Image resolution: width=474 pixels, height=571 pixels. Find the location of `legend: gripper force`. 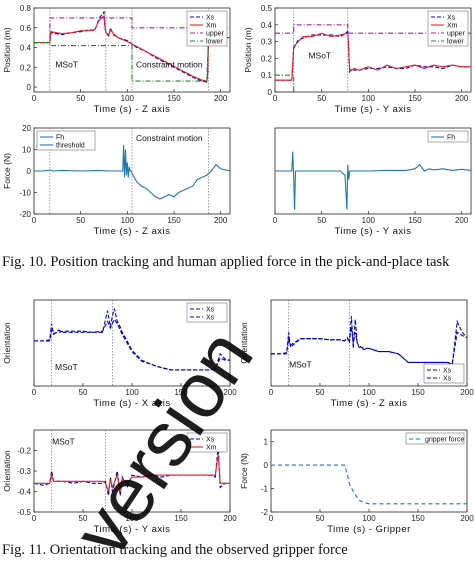

legend: gripper force is located at coordinates (435, 438).